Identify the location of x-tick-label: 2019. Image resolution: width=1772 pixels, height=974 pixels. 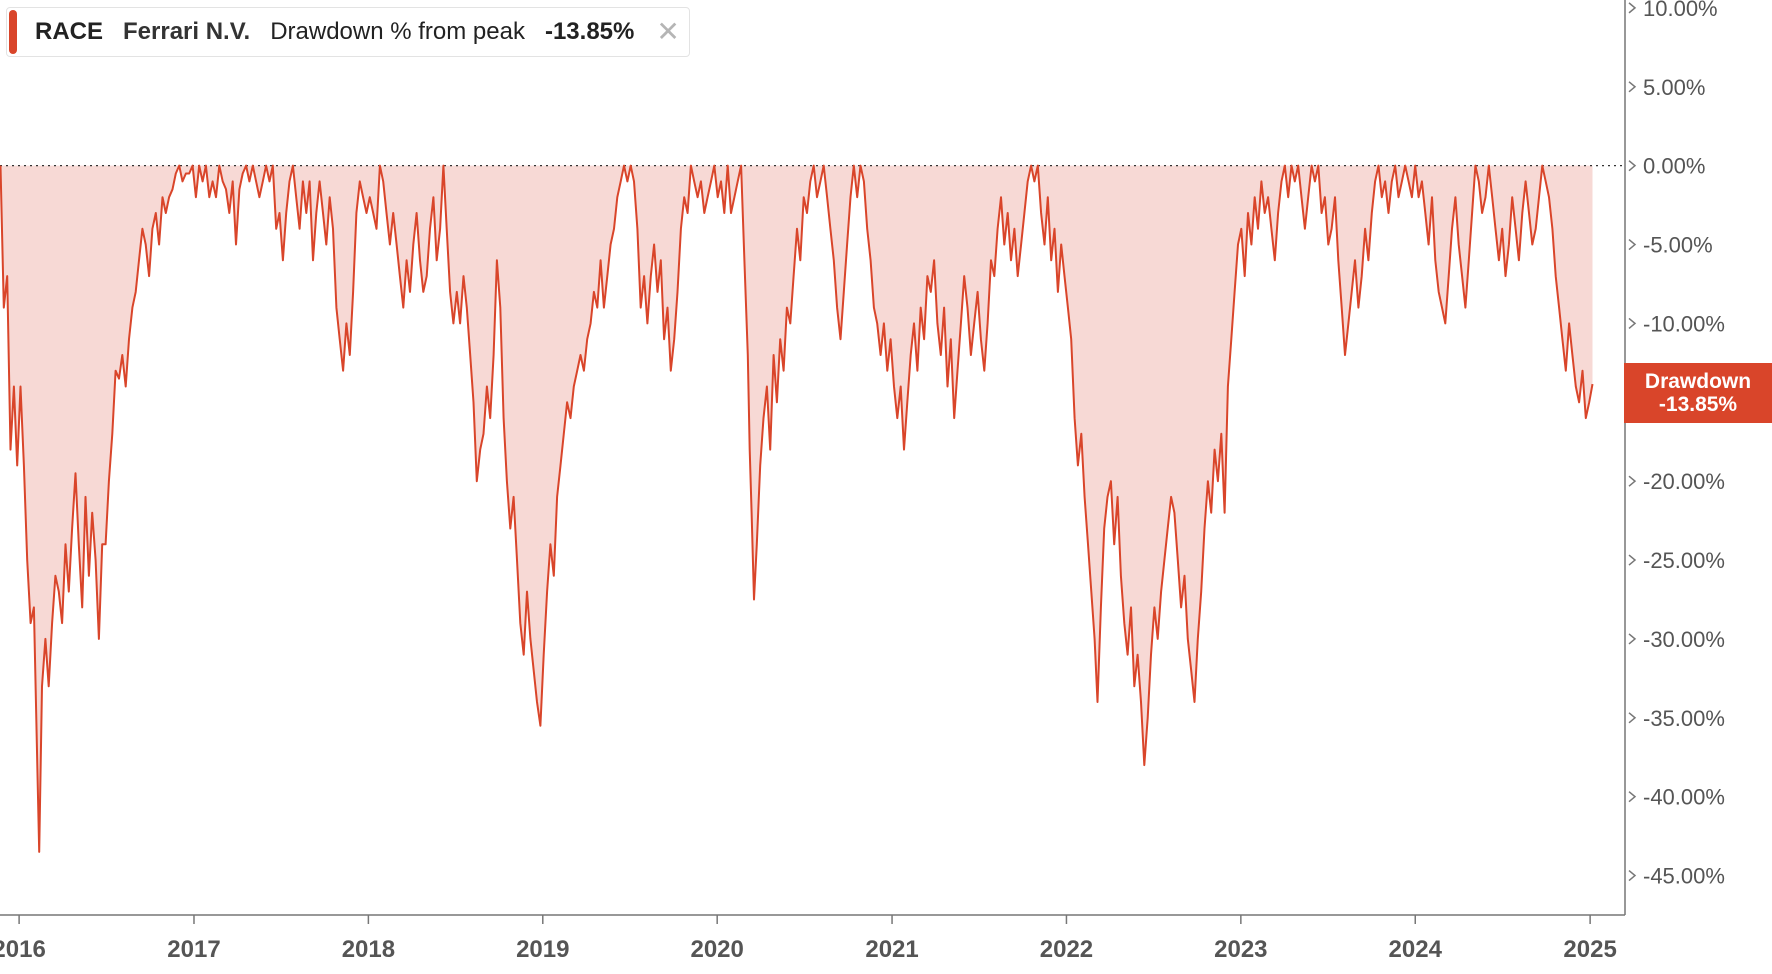
(542, 949).